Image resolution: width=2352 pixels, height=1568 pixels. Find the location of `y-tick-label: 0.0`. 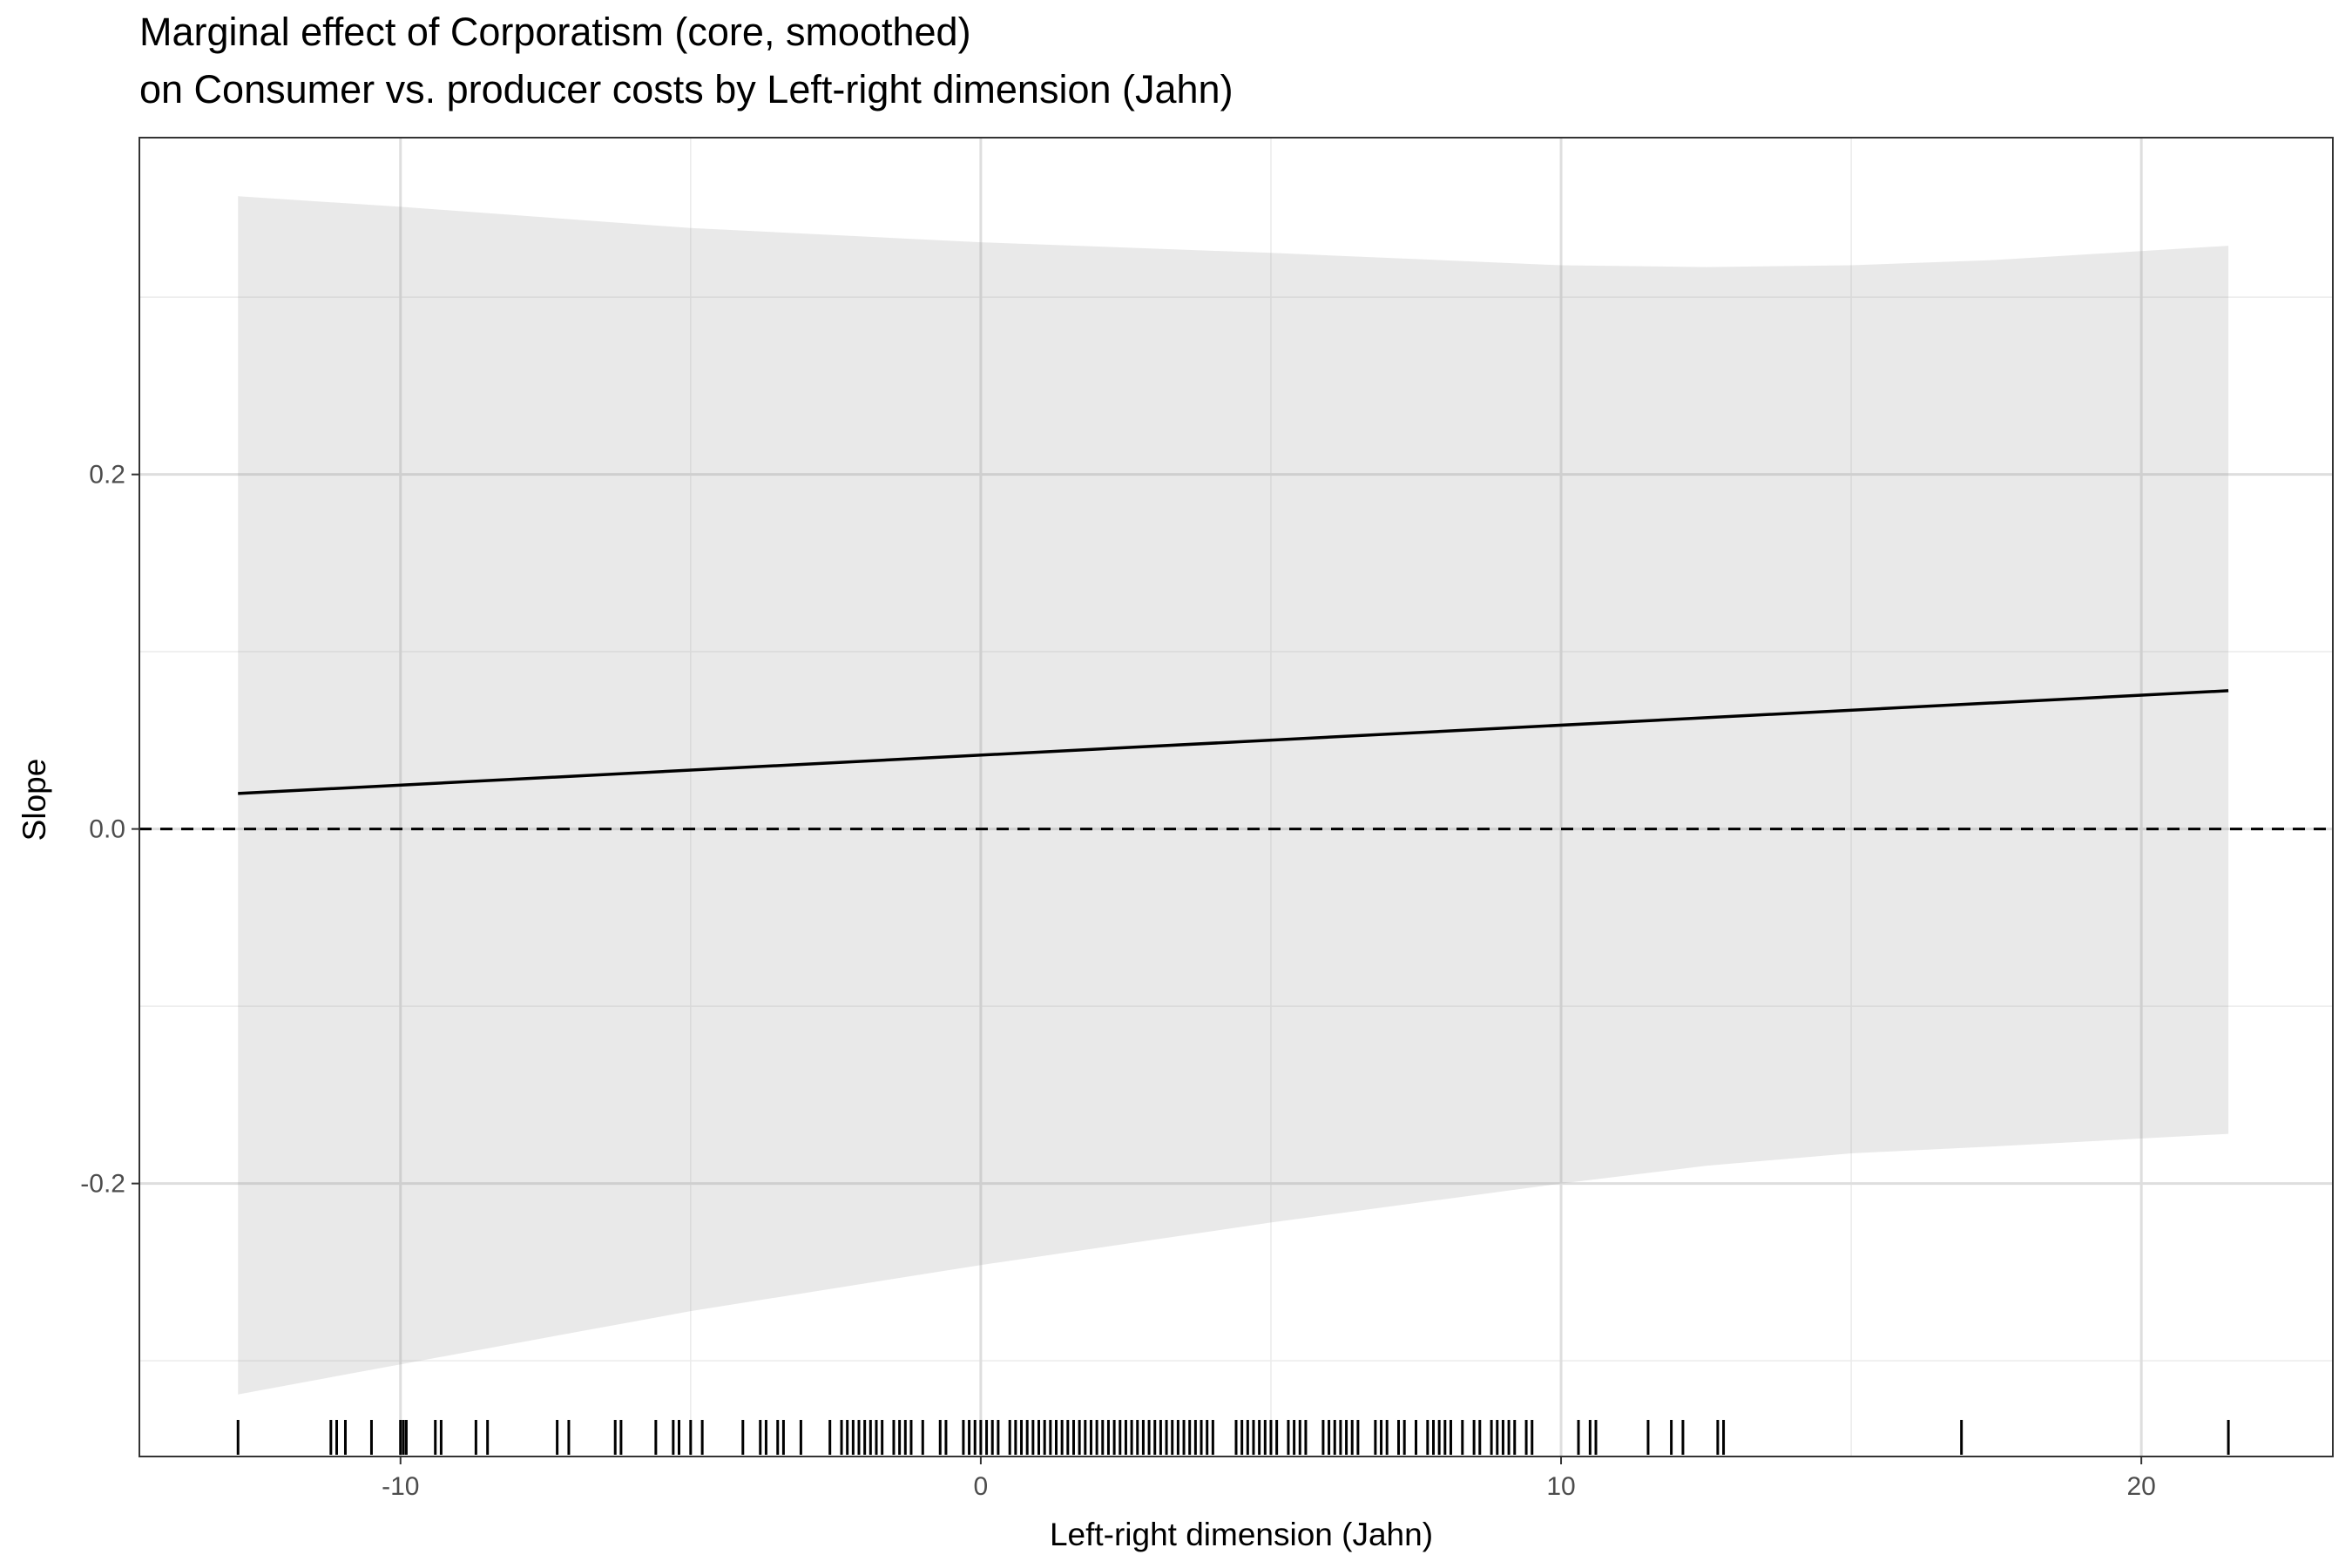

y-tick-label: 0.0 is located at coordinates (107, 830).